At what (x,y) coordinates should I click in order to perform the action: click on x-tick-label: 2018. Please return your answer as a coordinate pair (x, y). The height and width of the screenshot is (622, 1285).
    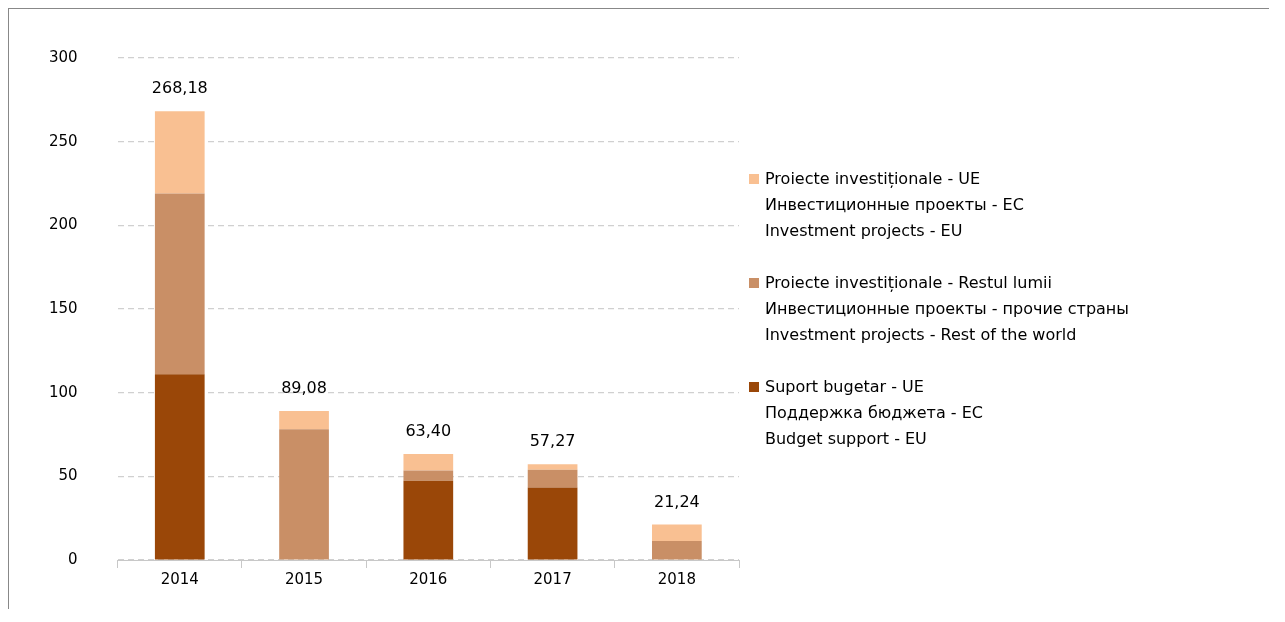
    Looking at the image, I should click on (676, 578).